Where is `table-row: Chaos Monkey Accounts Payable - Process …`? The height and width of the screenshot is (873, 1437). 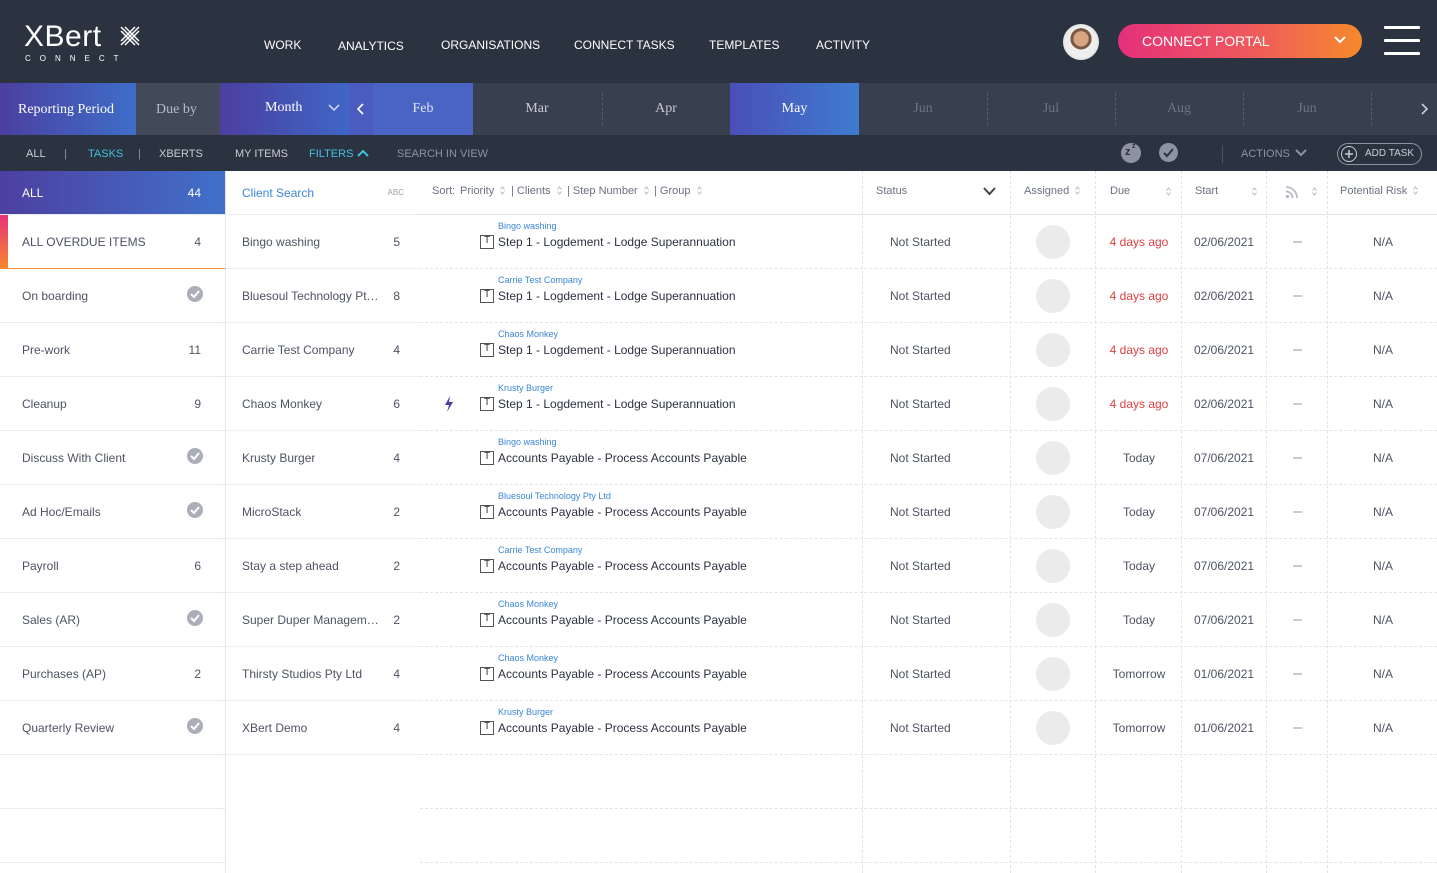
table-row: Chaos Monkey Accounts Payable - Process … is located at coordinates (928, 620).